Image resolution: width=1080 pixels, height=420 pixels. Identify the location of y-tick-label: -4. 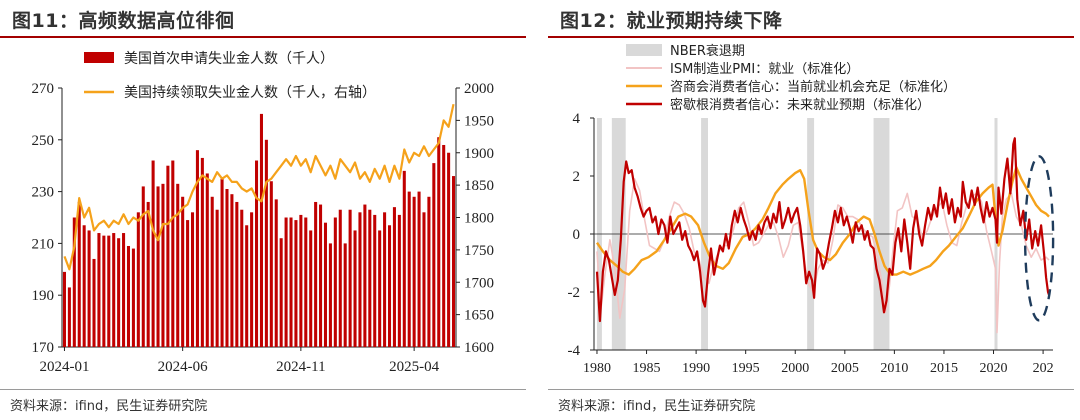
(574, 351).